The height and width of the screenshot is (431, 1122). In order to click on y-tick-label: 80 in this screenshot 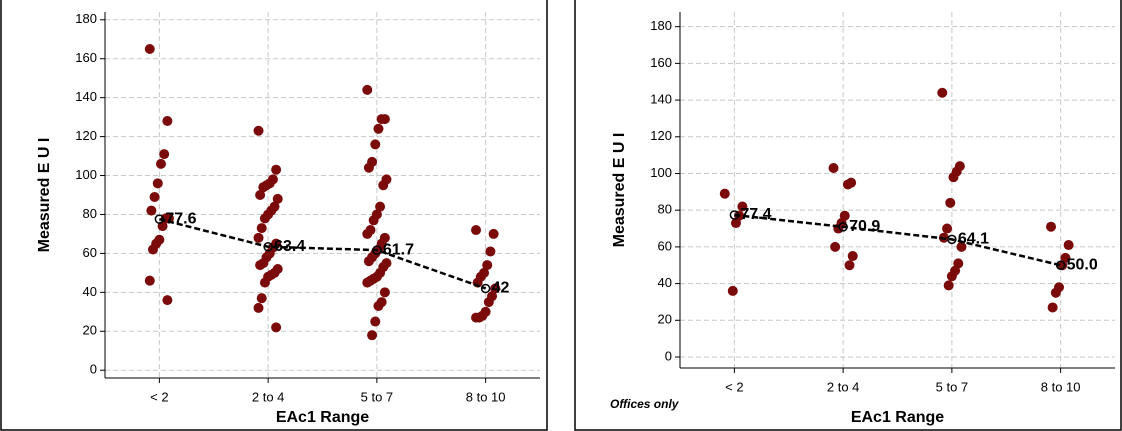, I will do `click(665, 209)`.